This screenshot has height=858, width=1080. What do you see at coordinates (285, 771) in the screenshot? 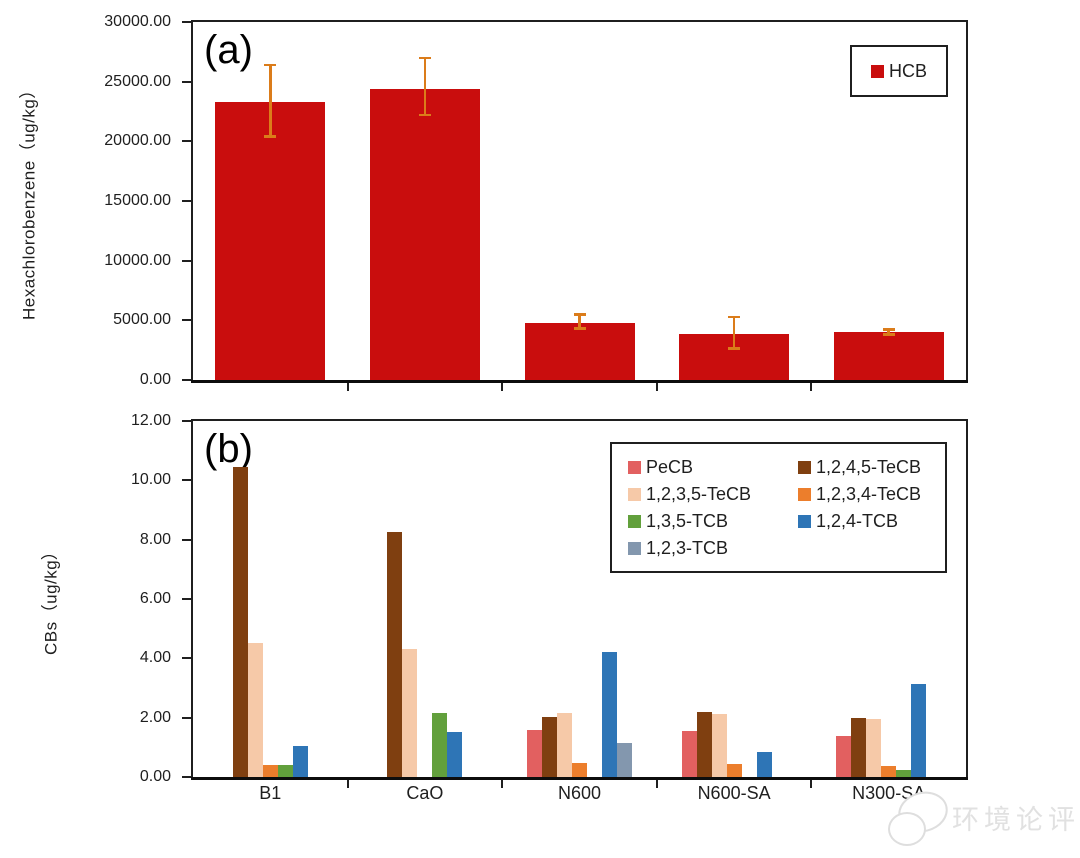
I see `bar-1,3,5-TCB-B1` at bounding box center [285, 771].